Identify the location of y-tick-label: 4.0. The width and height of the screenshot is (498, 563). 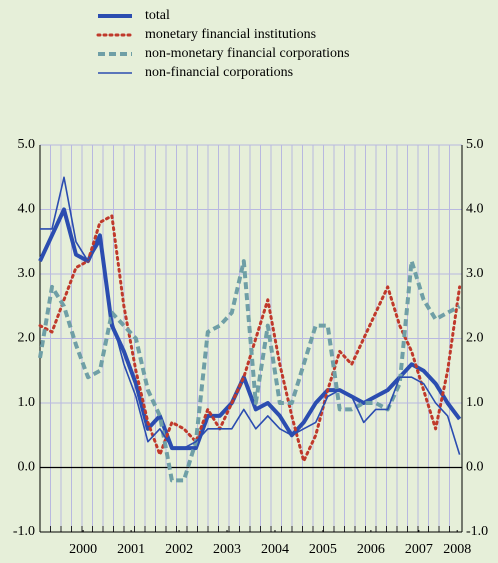
(27, 209).